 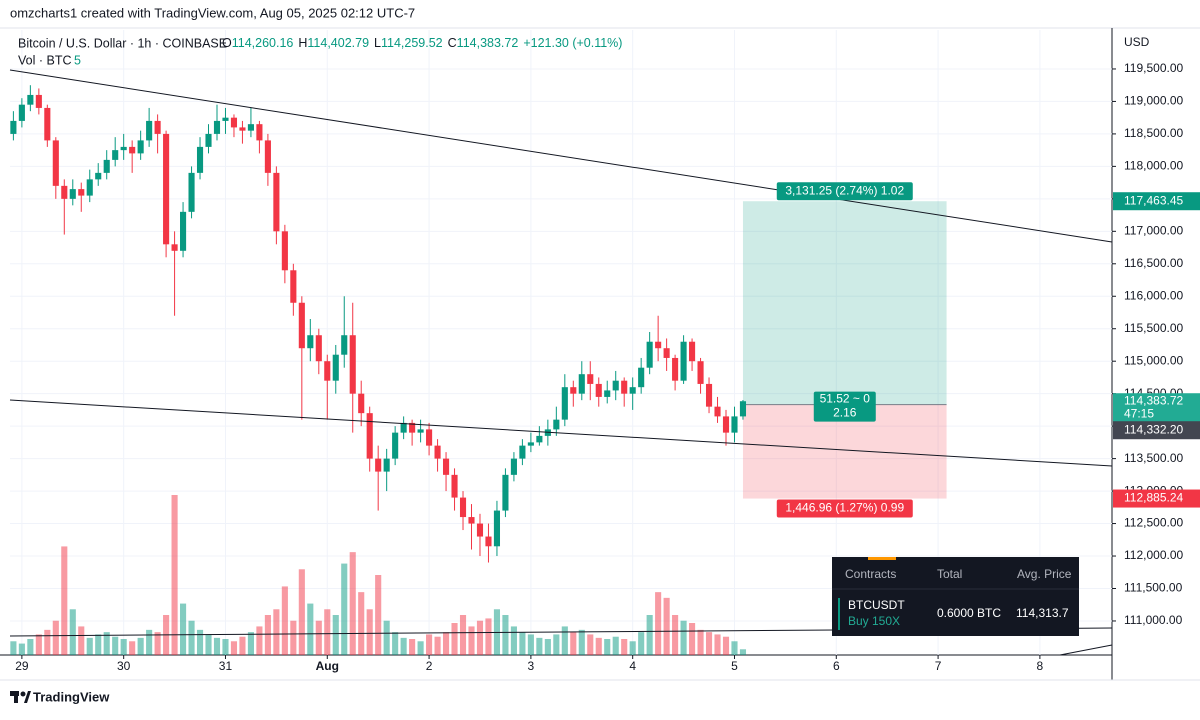 I want to click on x-tick-label: 5, so click(x=734, y=666).